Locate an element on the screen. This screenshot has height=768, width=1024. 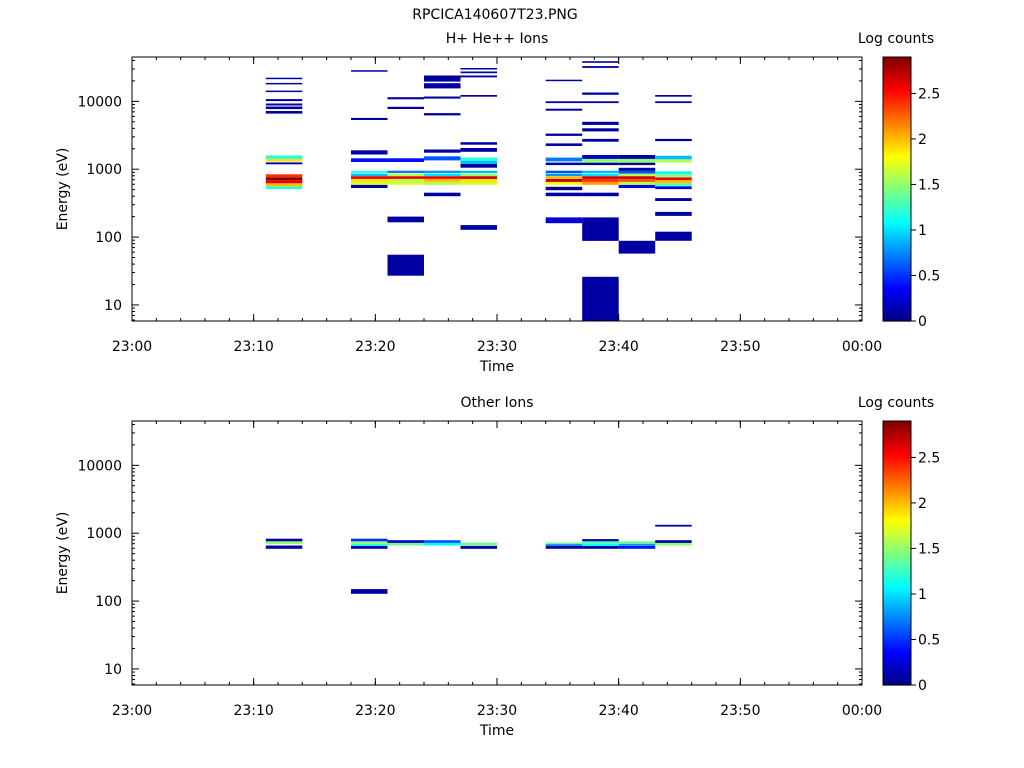
y-tick-label: 100 is located at coordinates (108, 238).